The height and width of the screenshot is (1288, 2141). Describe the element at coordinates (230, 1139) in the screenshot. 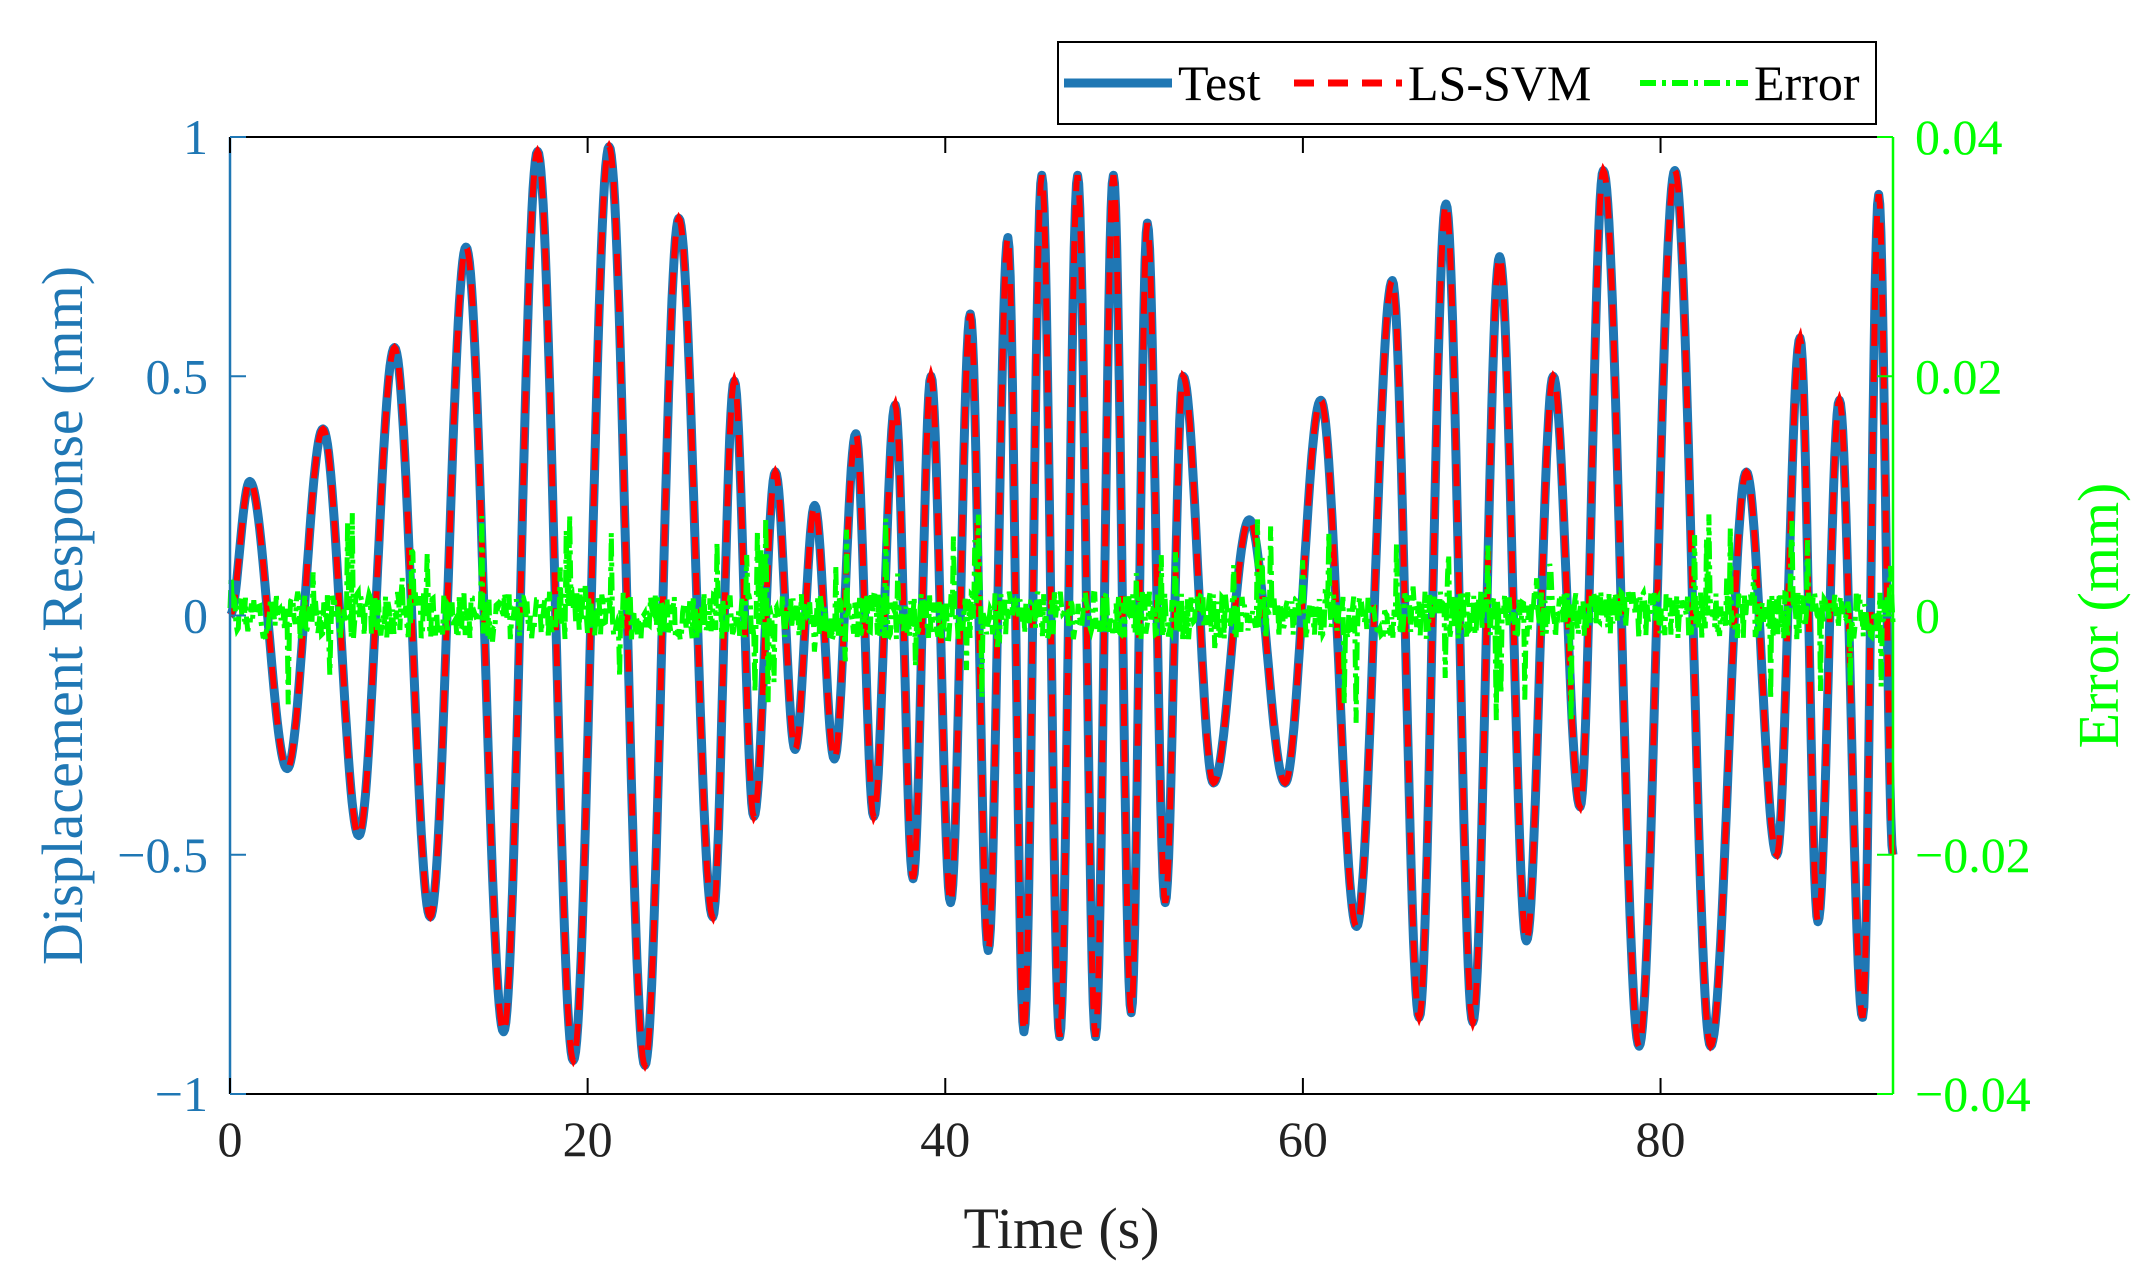

I see `x-tick-label: 0` at that location.